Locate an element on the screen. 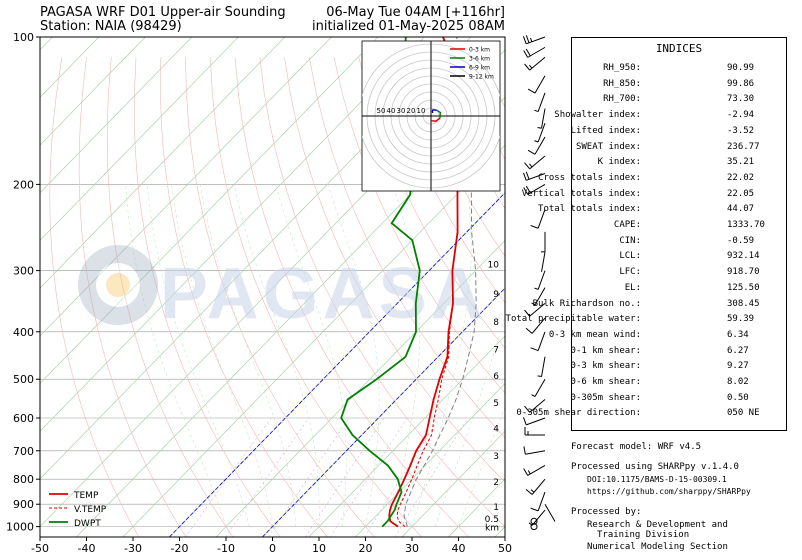 The image size is (802, 560). x-tick-label: -20 is located at coordinates (180, 548).